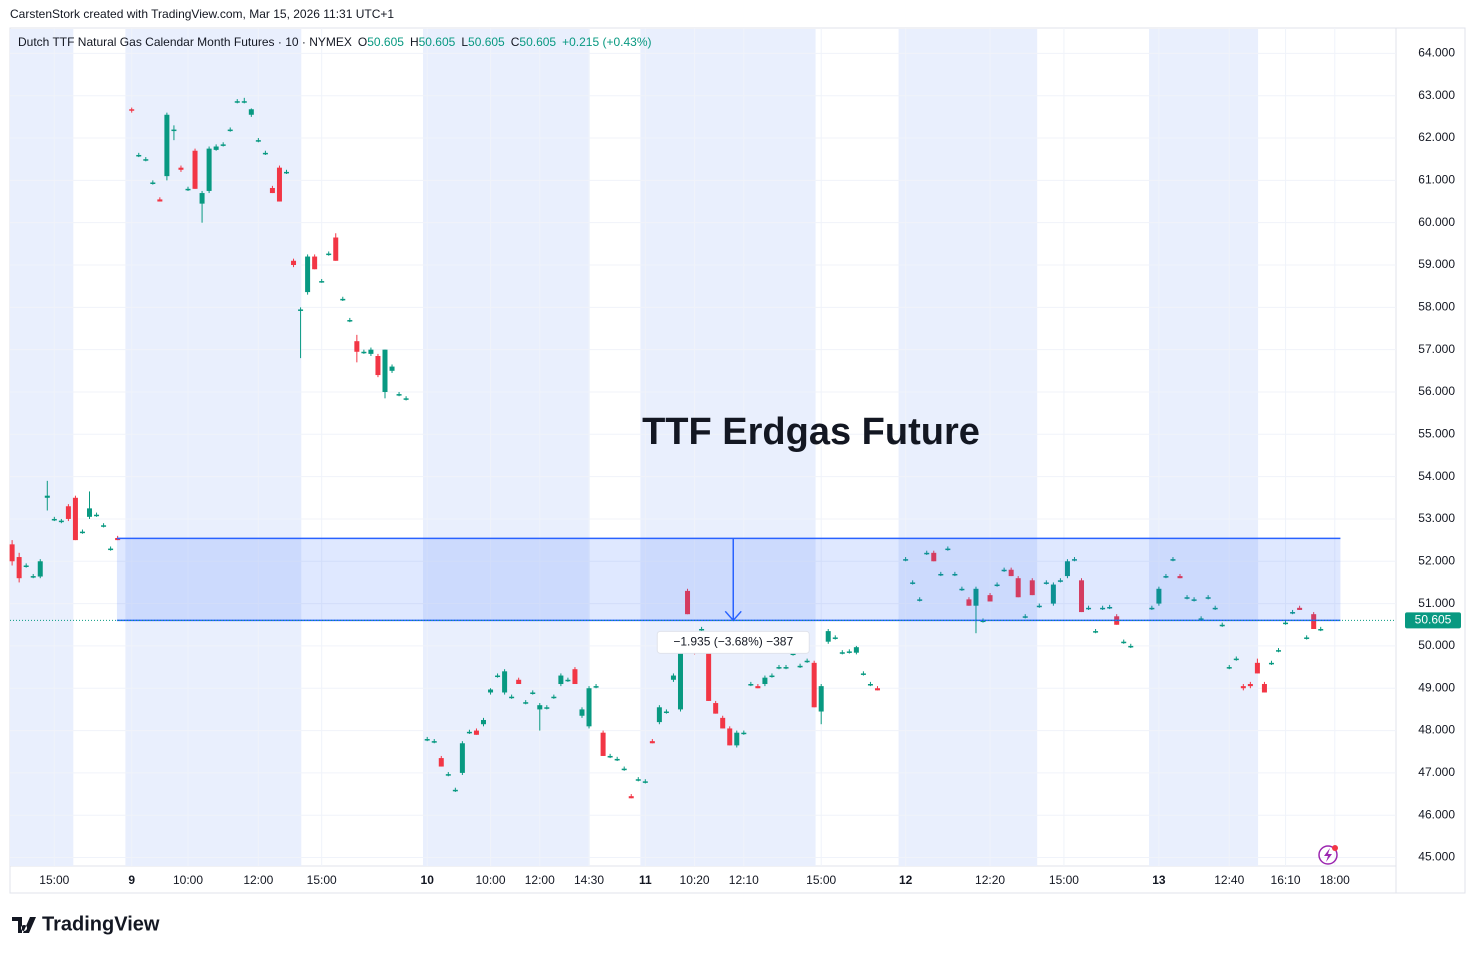 The width and height of the screenshot is (1475, 960). What do you see at coordinates (1335, 880) in the screenshot?
I see `x-tick-label: 18:00` at bounding box center [1335, 880].